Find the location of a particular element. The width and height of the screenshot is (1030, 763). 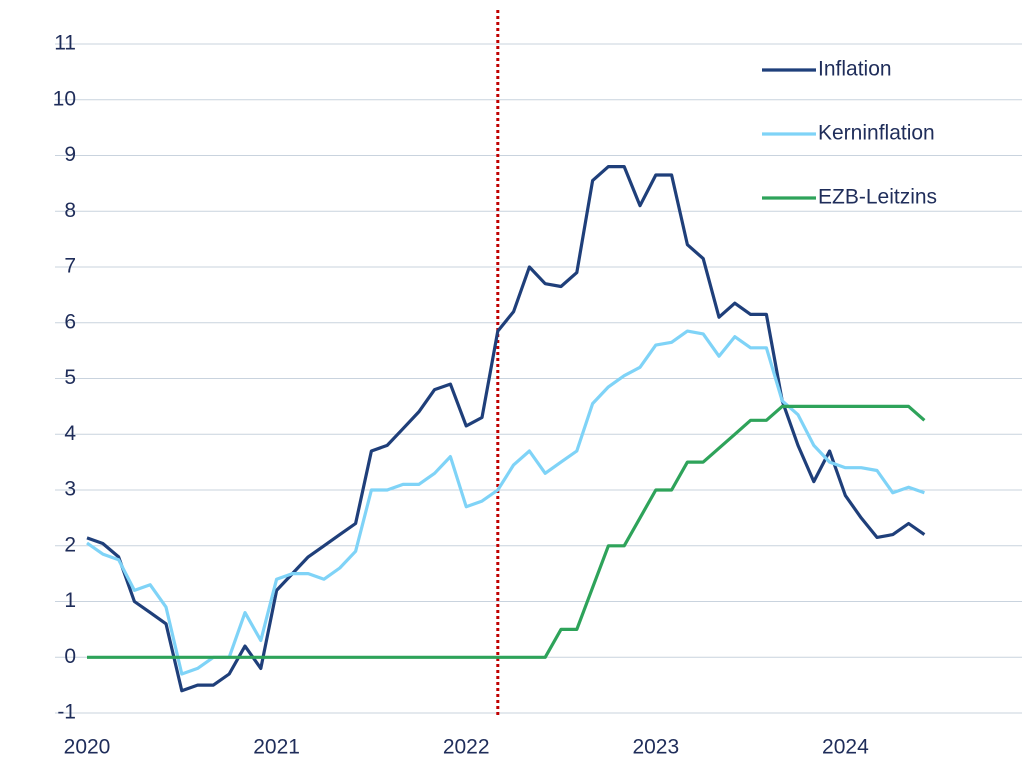

y-tick-label: -1 is located at coordinates (66, 712).